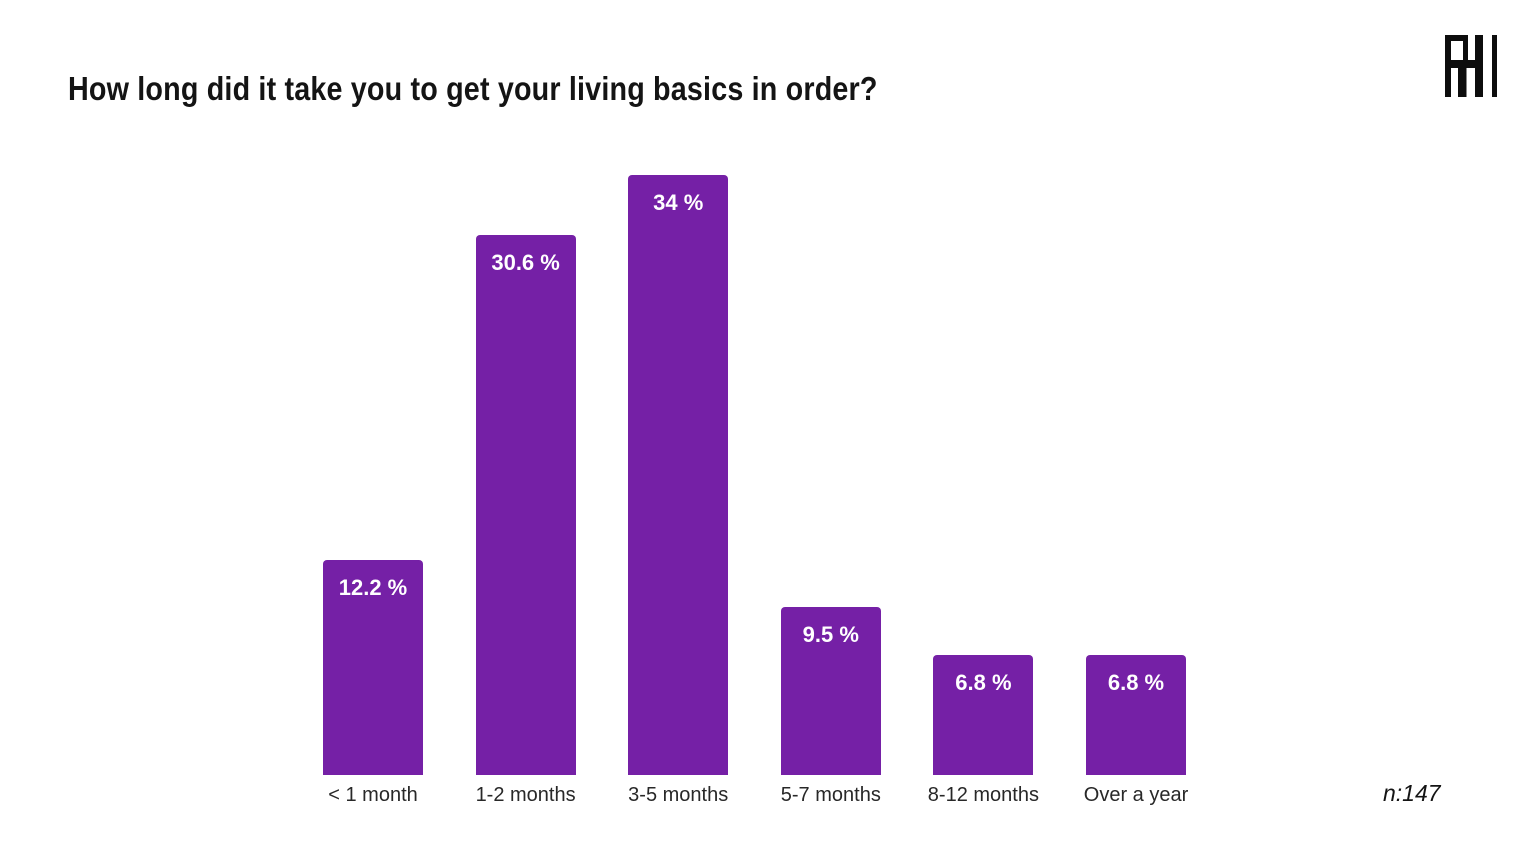 This screenshot has height=858, width=1536. I want to click on category-label: < 1 month, so click(373, 795).